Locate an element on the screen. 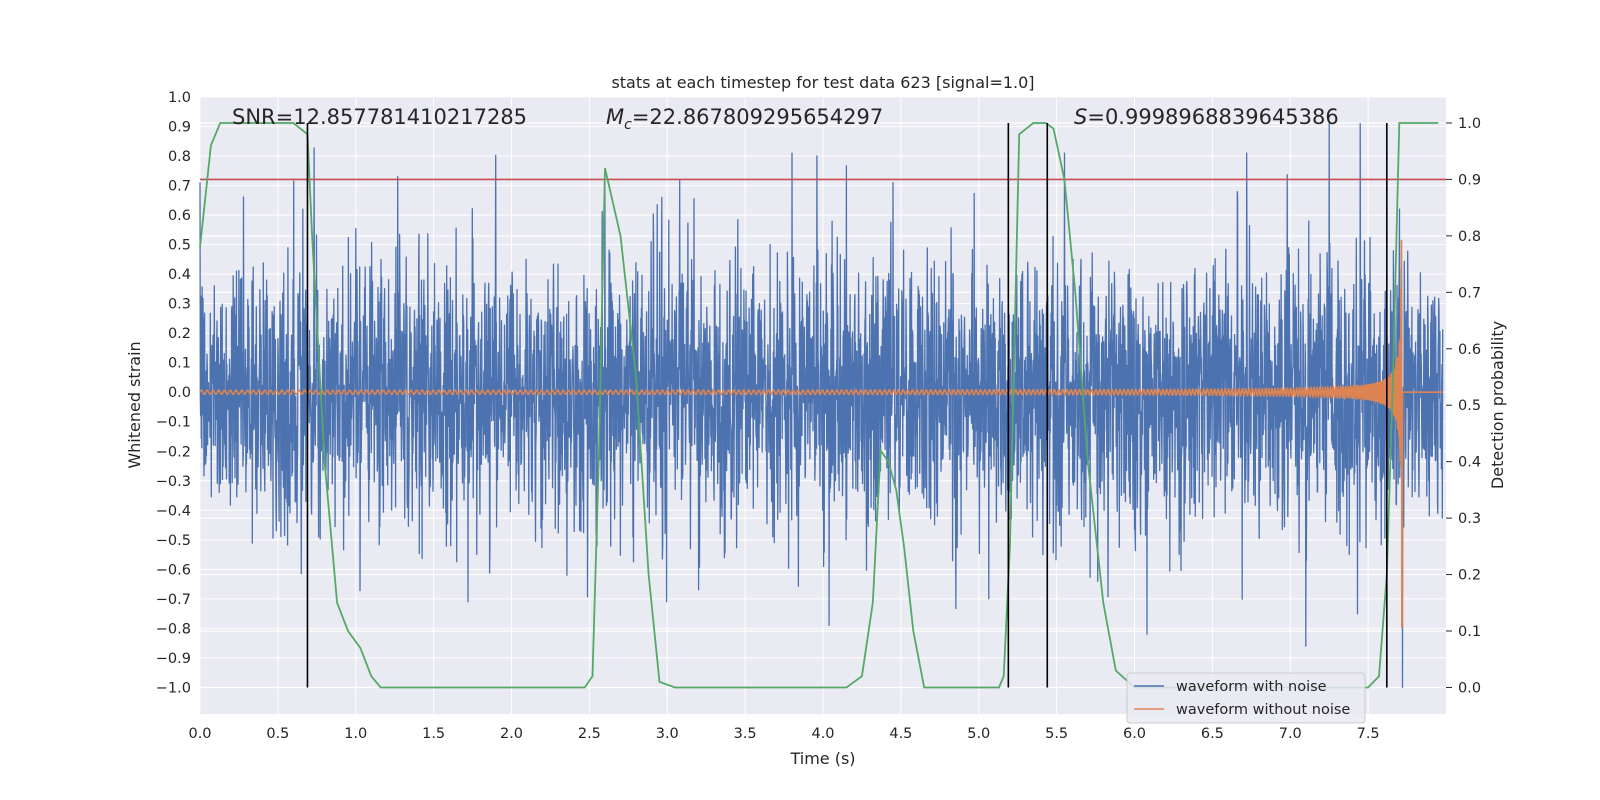  y2-tick-label: 0.7 is located at coordinates (1469, 293).